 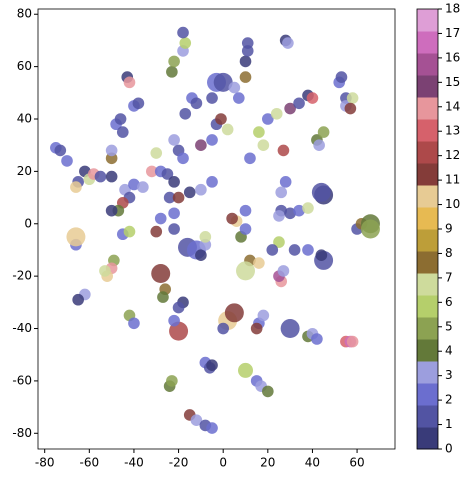 I want to click on colorbar-tick-label: 12, so click(x=452, y=155).